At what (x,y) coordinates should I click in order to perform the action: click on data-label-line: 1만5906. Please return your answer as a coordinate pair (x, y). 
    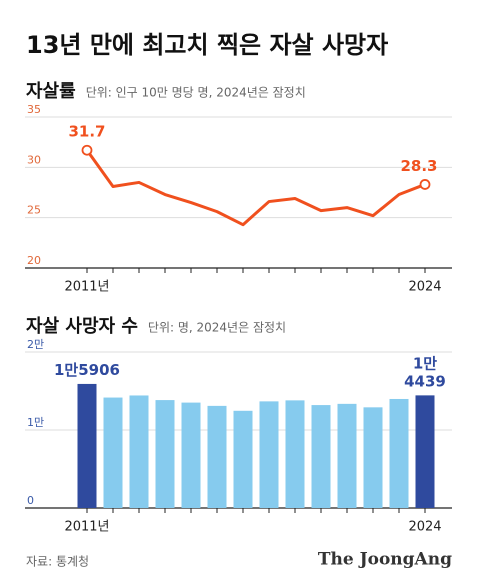
    Looking at the image, I should click on (87, 369).